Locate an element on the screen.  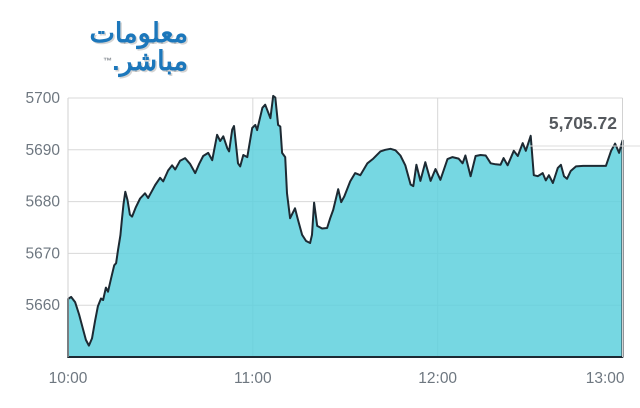
y-tick-5680: 5680 is located at coordinates (43, 202).